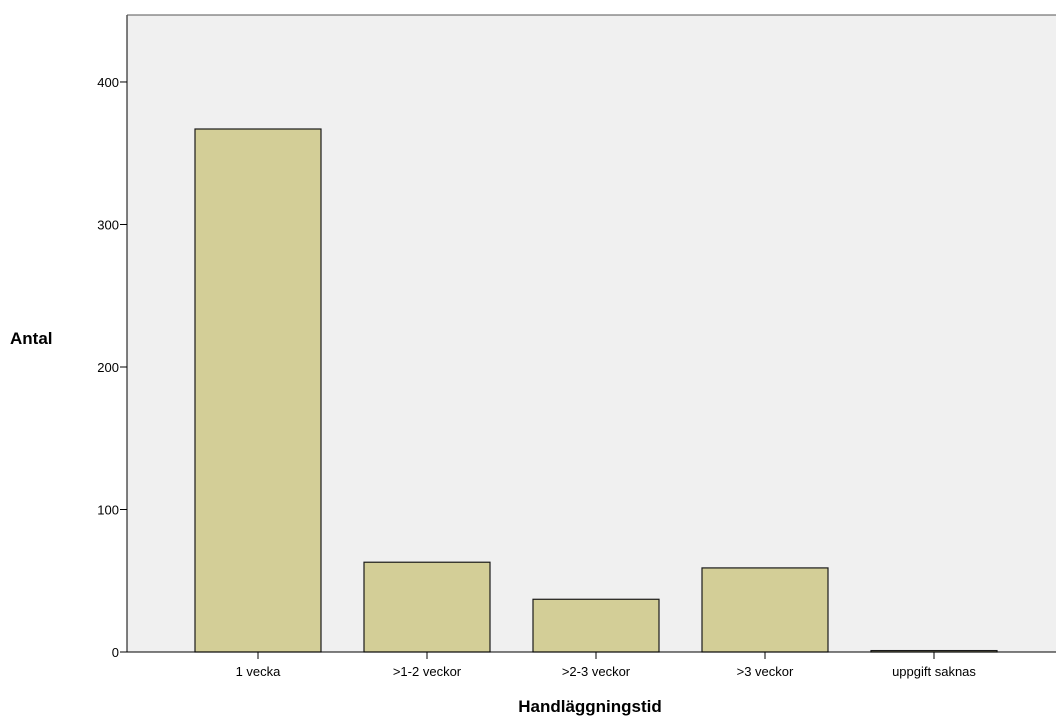  I want to click on x-tick-label: 1 vecka, so click(259, 671).